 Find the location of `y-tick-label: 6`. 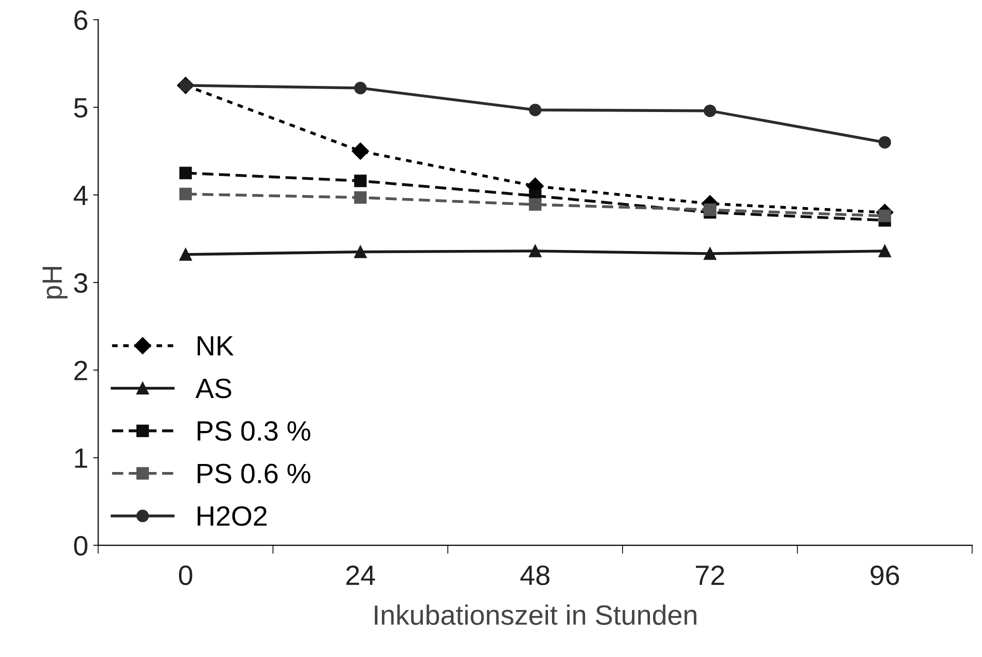

y-tick-label: 6 is located at coordinates (81, 20).